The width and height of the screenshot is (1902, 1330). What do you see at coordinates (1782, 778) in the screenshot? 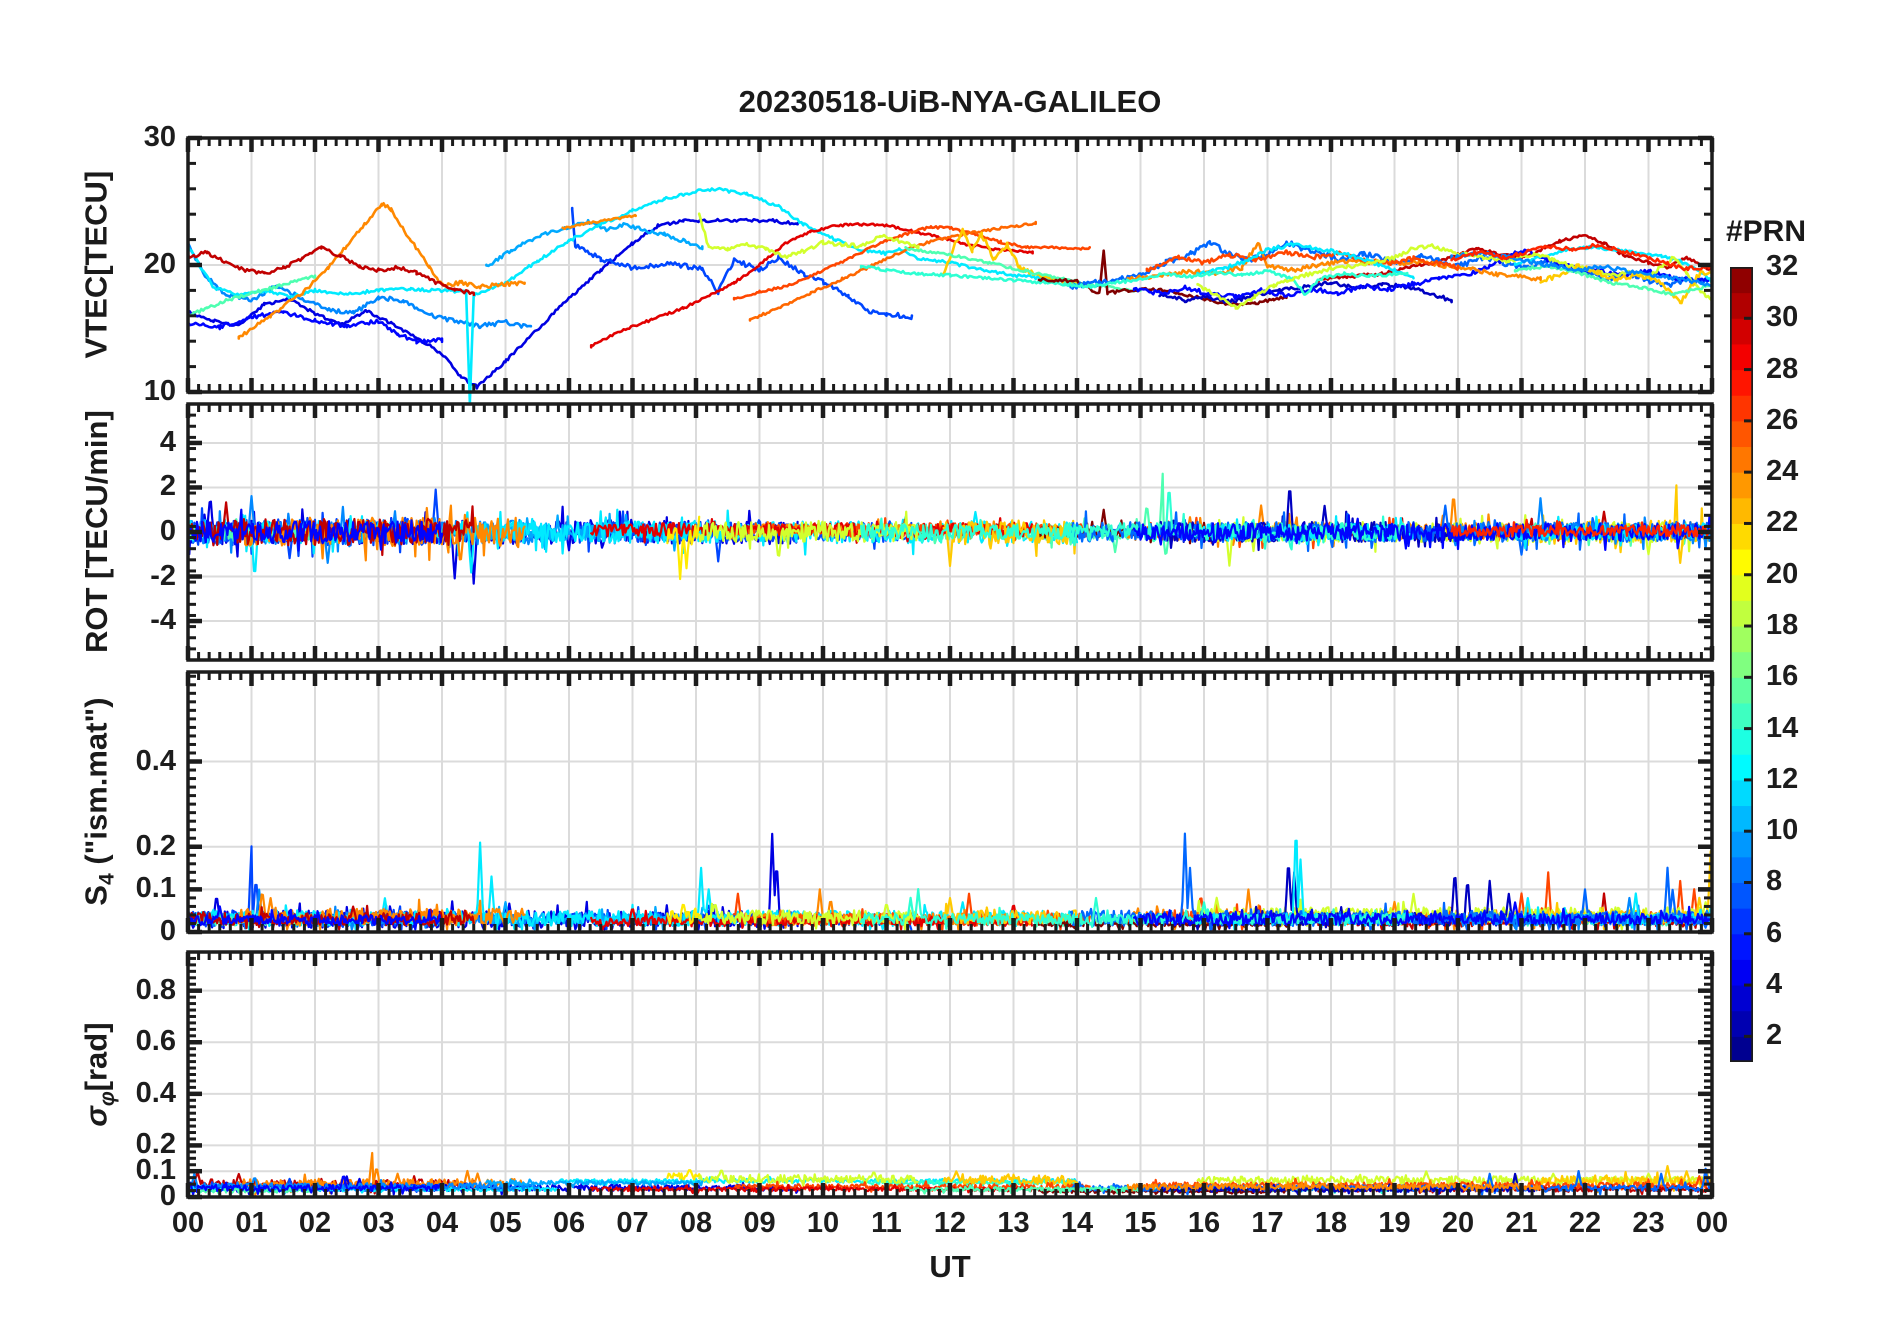
I see `colorbar-tick-label: 12` at bounding box center [1782, 778].